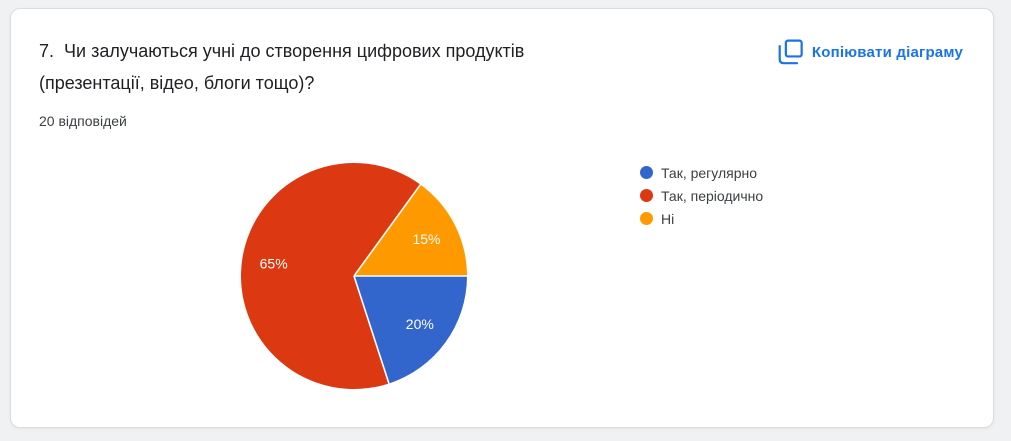 The width and height of the screenshot is (1011, 441). What do you see at coordinates (274, 263) in the screenshot?
I see `pie-slice-label: 65%` at bounding box center [274, 263].